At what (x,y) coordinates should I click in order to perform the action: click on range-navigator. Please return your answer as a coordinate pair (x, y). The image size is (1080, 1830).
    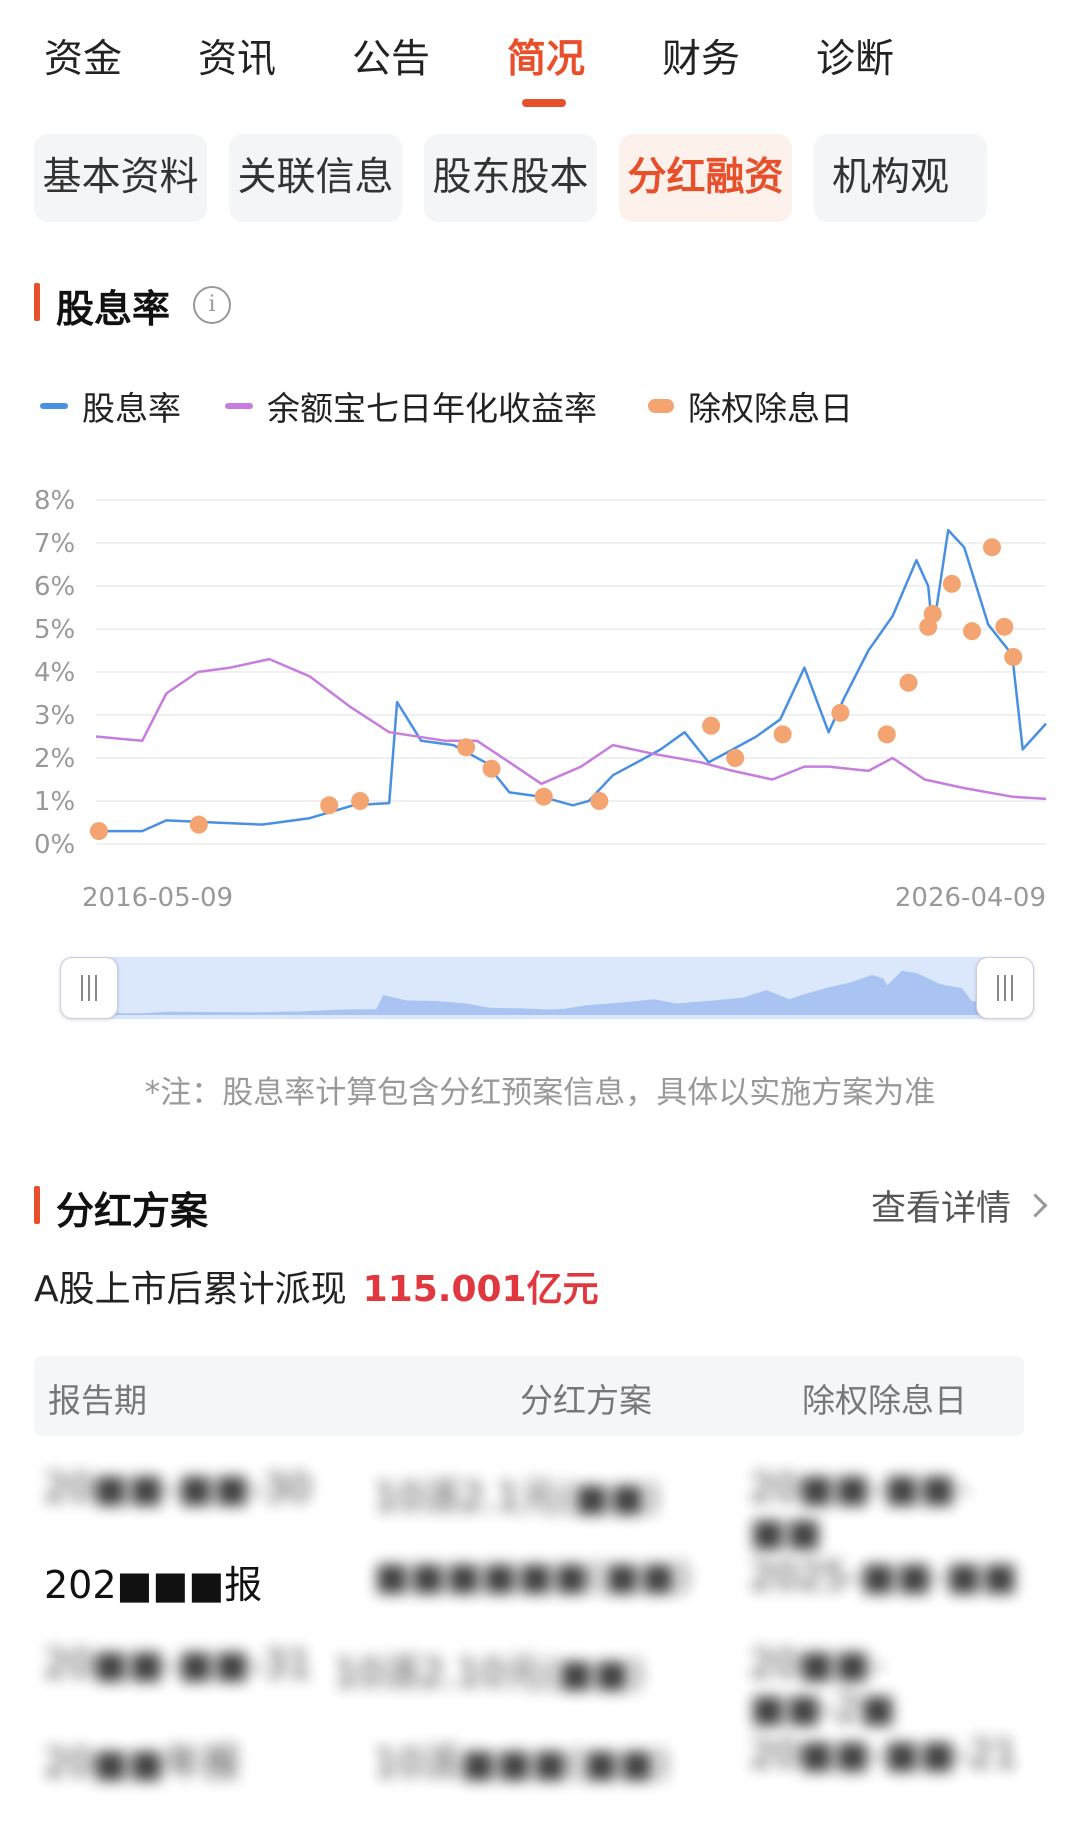
    Looking at the image, I should click on (547, 988).